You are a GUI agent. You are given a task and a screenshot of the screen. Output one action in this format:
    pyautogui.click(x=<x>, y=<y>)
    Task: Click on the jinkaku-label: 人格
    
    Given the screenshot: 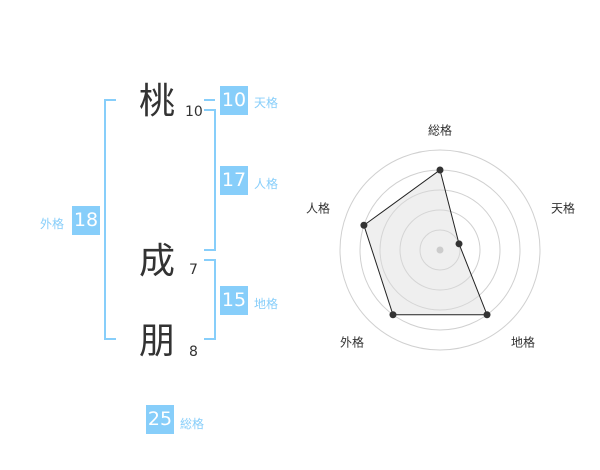 What is the action you would take?
    pyautogui.click(x=266, y=184)
    